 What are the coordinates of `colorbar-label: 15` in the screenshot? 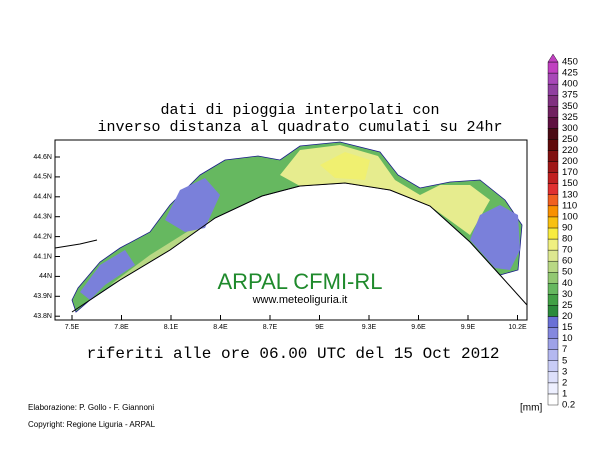 It's located at (567, 327).